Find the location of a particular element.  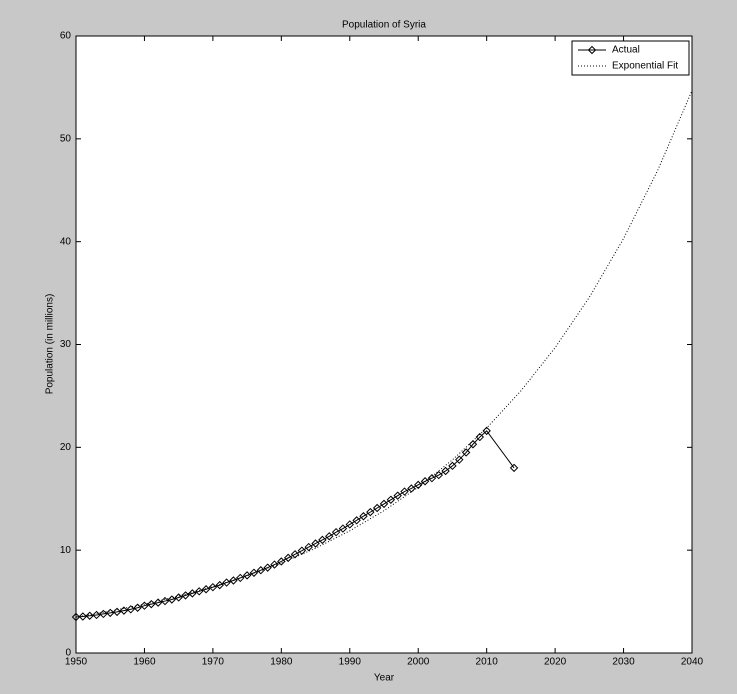

x-tick-label: 1960 is located at coordinates (144, 662).